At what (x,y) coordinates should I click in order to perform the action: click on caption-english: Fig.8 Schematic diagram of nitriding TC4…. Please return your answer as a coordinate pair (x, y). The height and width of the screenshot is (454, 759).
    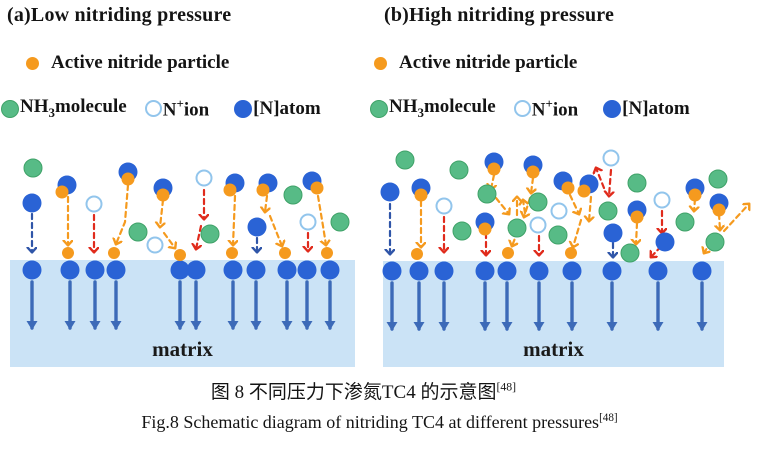
    Looking at the image, I should click on (379, 422).